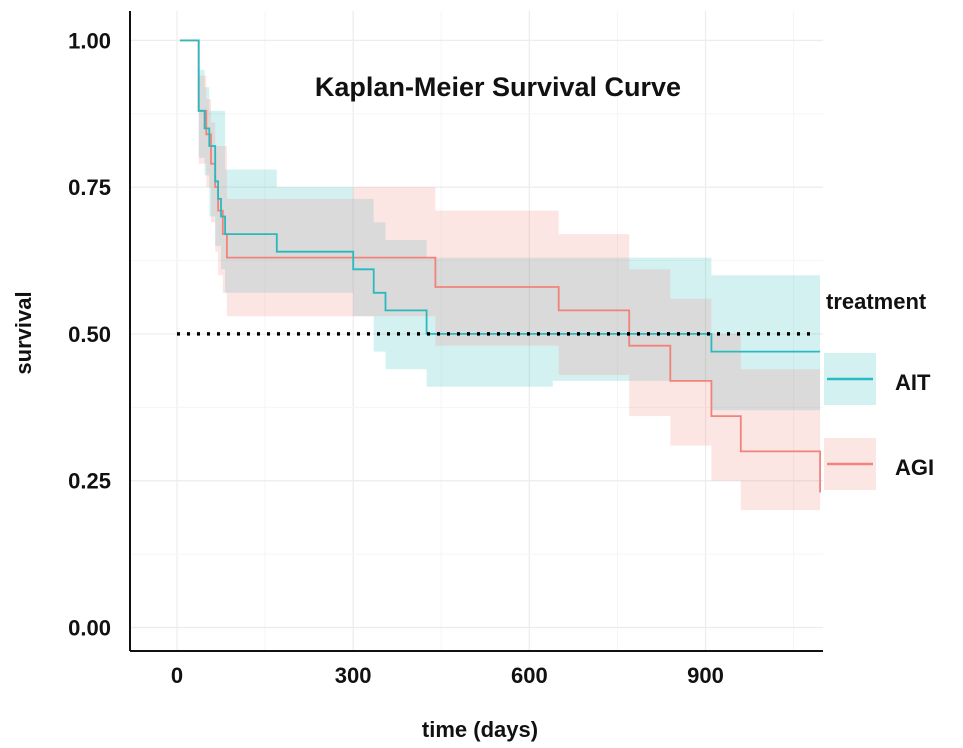 The height and width of the screenshot is (748, 963). Describe the element at coordinates (89, 187) in the screenshot. I see `y-tick-label: 0.75` at that location.